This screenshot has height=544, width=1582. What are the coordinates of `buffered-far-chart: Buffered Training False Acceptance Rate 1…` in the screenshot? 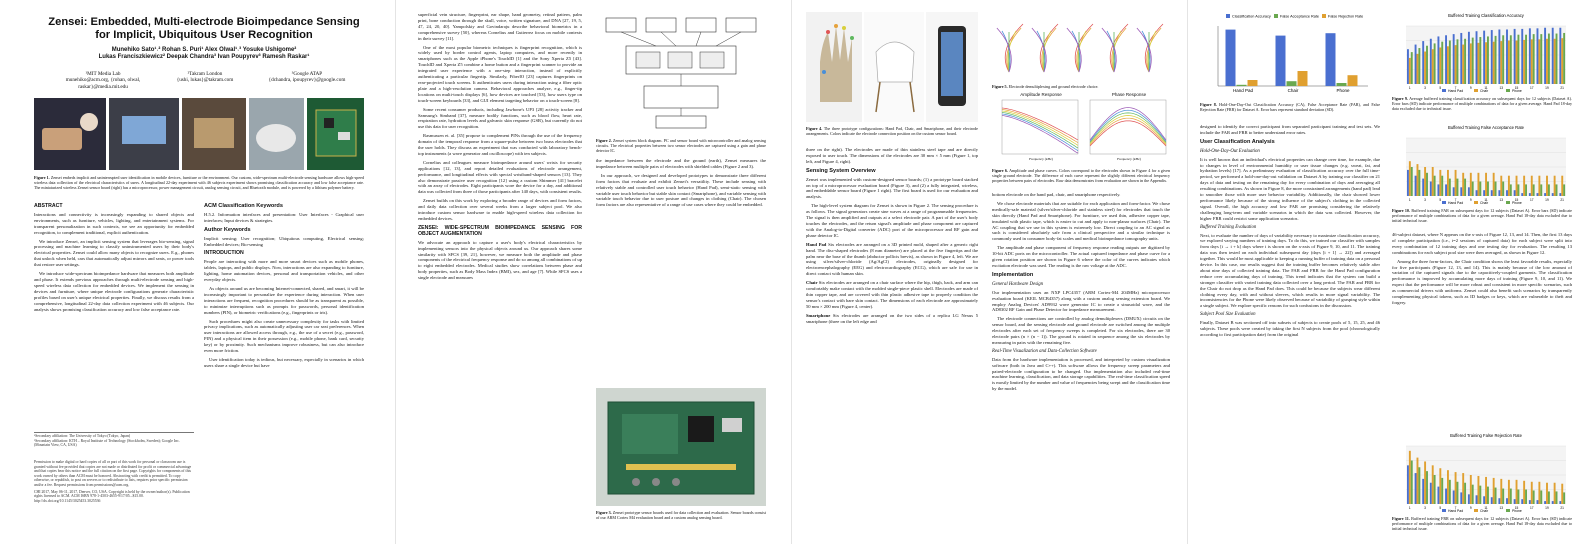 It's located at (1486, 165).